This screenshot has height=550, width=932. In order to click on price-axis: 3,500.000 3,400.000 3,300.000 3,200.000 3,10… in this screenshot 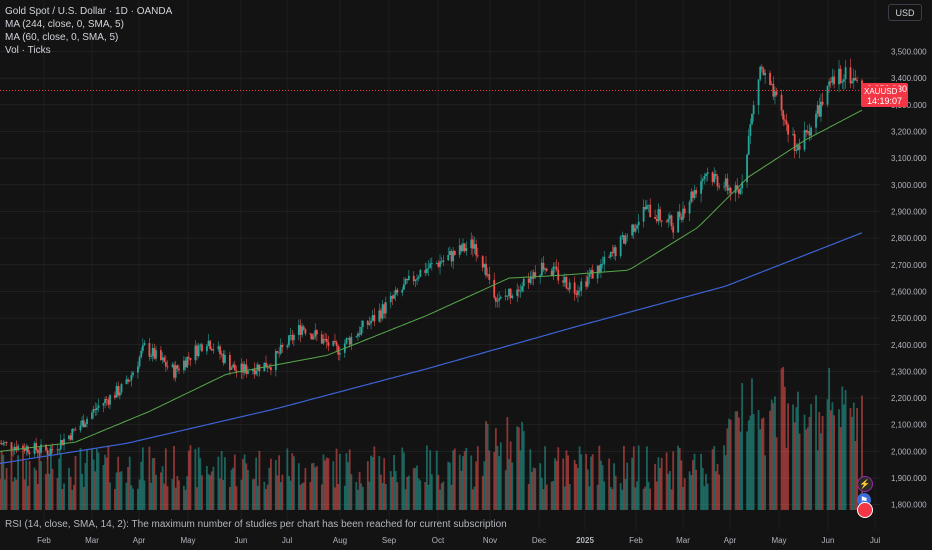, I will do `click(909, 279)`.